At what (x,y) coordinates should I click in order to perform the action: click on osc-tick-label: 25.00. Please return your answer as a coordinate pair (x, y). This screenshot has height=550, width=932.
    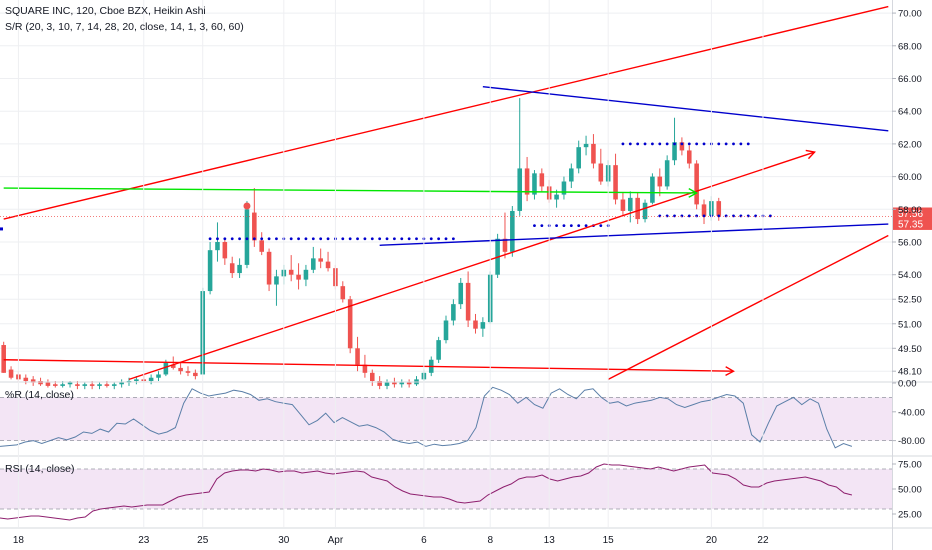
    Looking at the image, I should click on (910, 515).